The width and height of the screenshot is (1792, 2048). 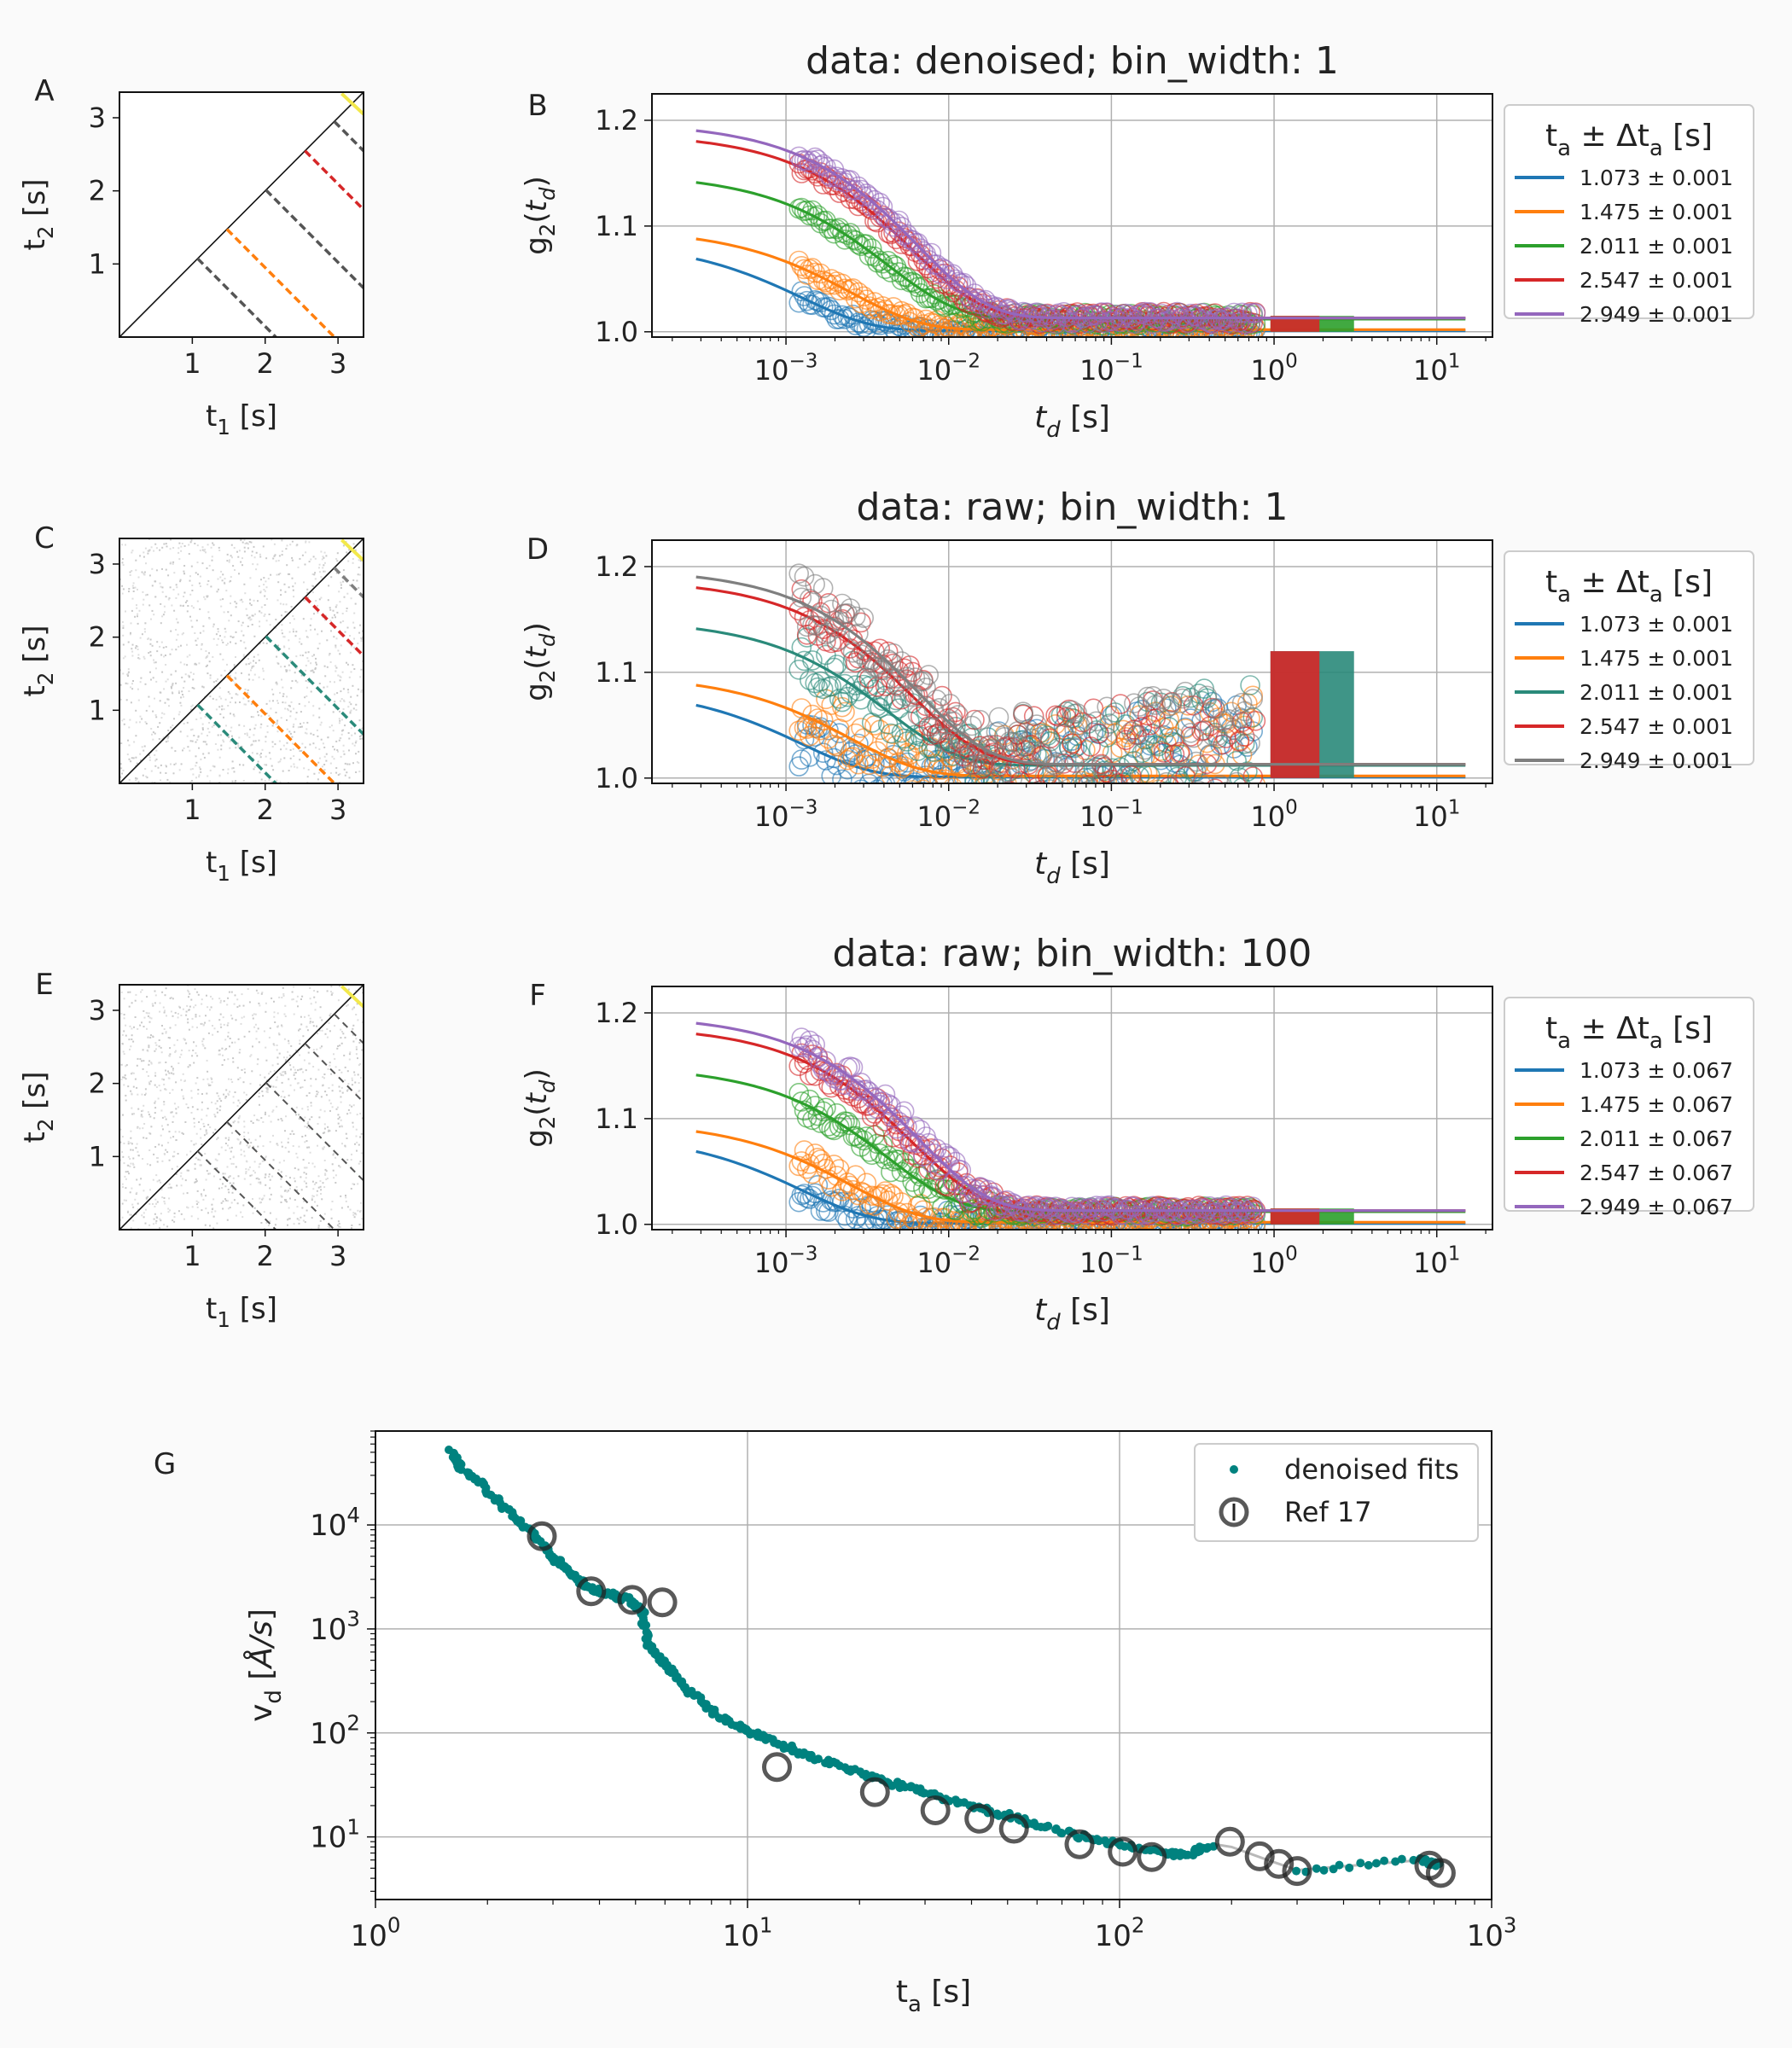 What do you see at coordinates (242, 1107) in the screenshot?
I see `diagonal-line` at bounding box center [242, 1107].